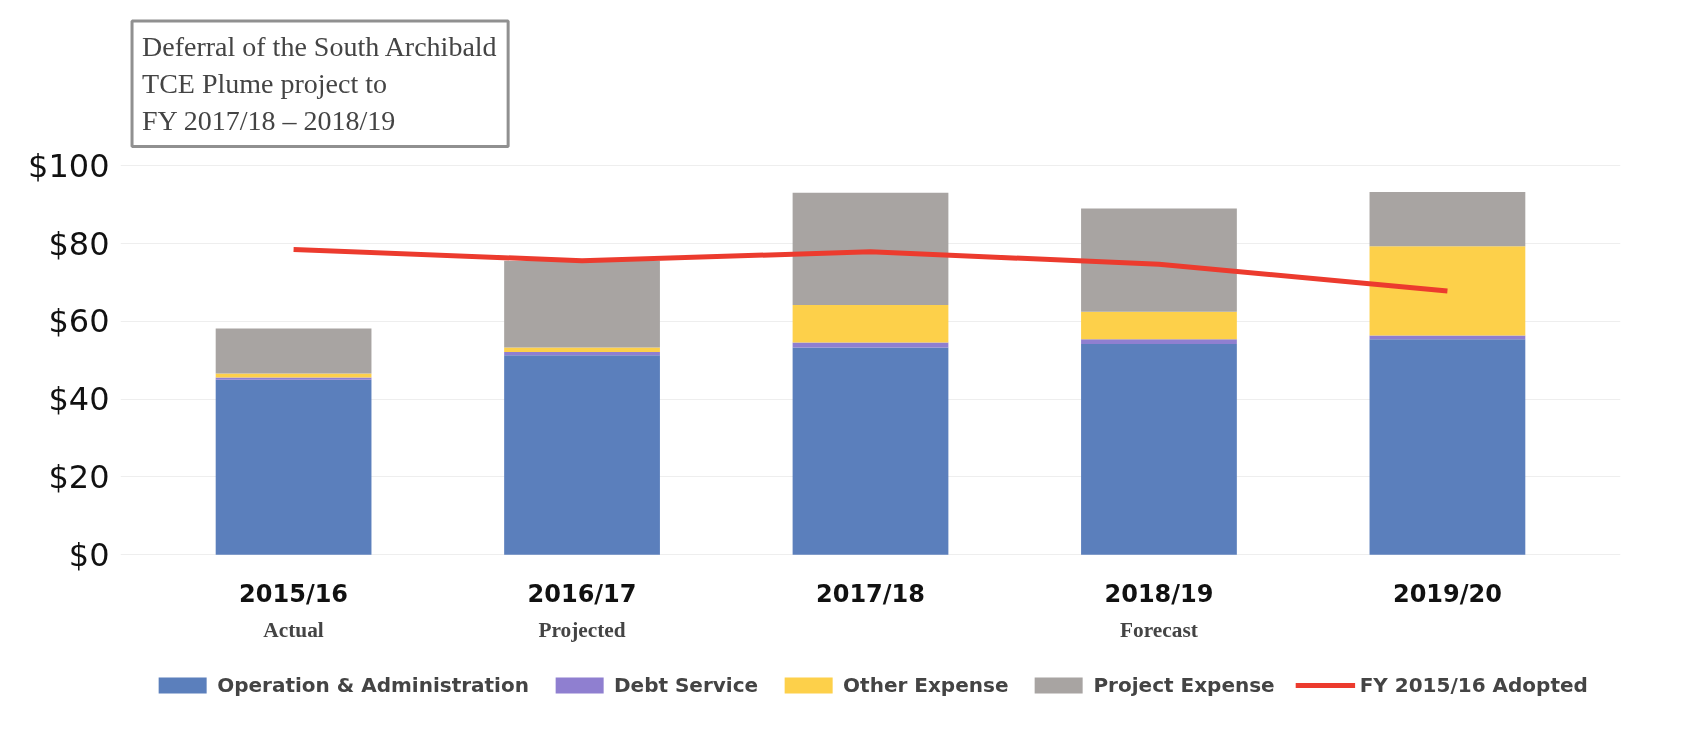 This screenshot has width=1686, height=729. I want to click on legend-label: Project Expense, so click(1184, 685).